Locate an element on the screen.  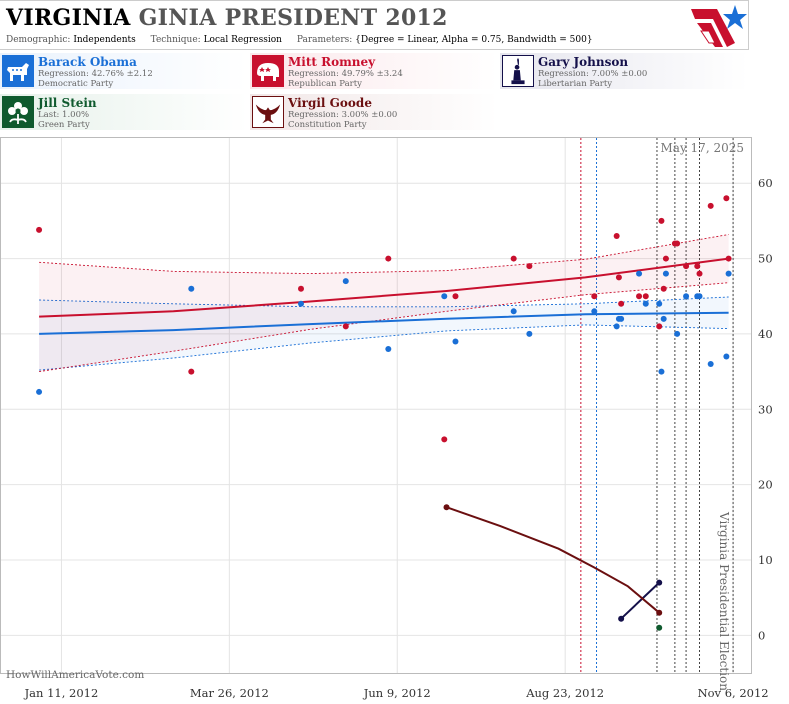
candidate-party: Republican Party is located at coordinates (325, 84).